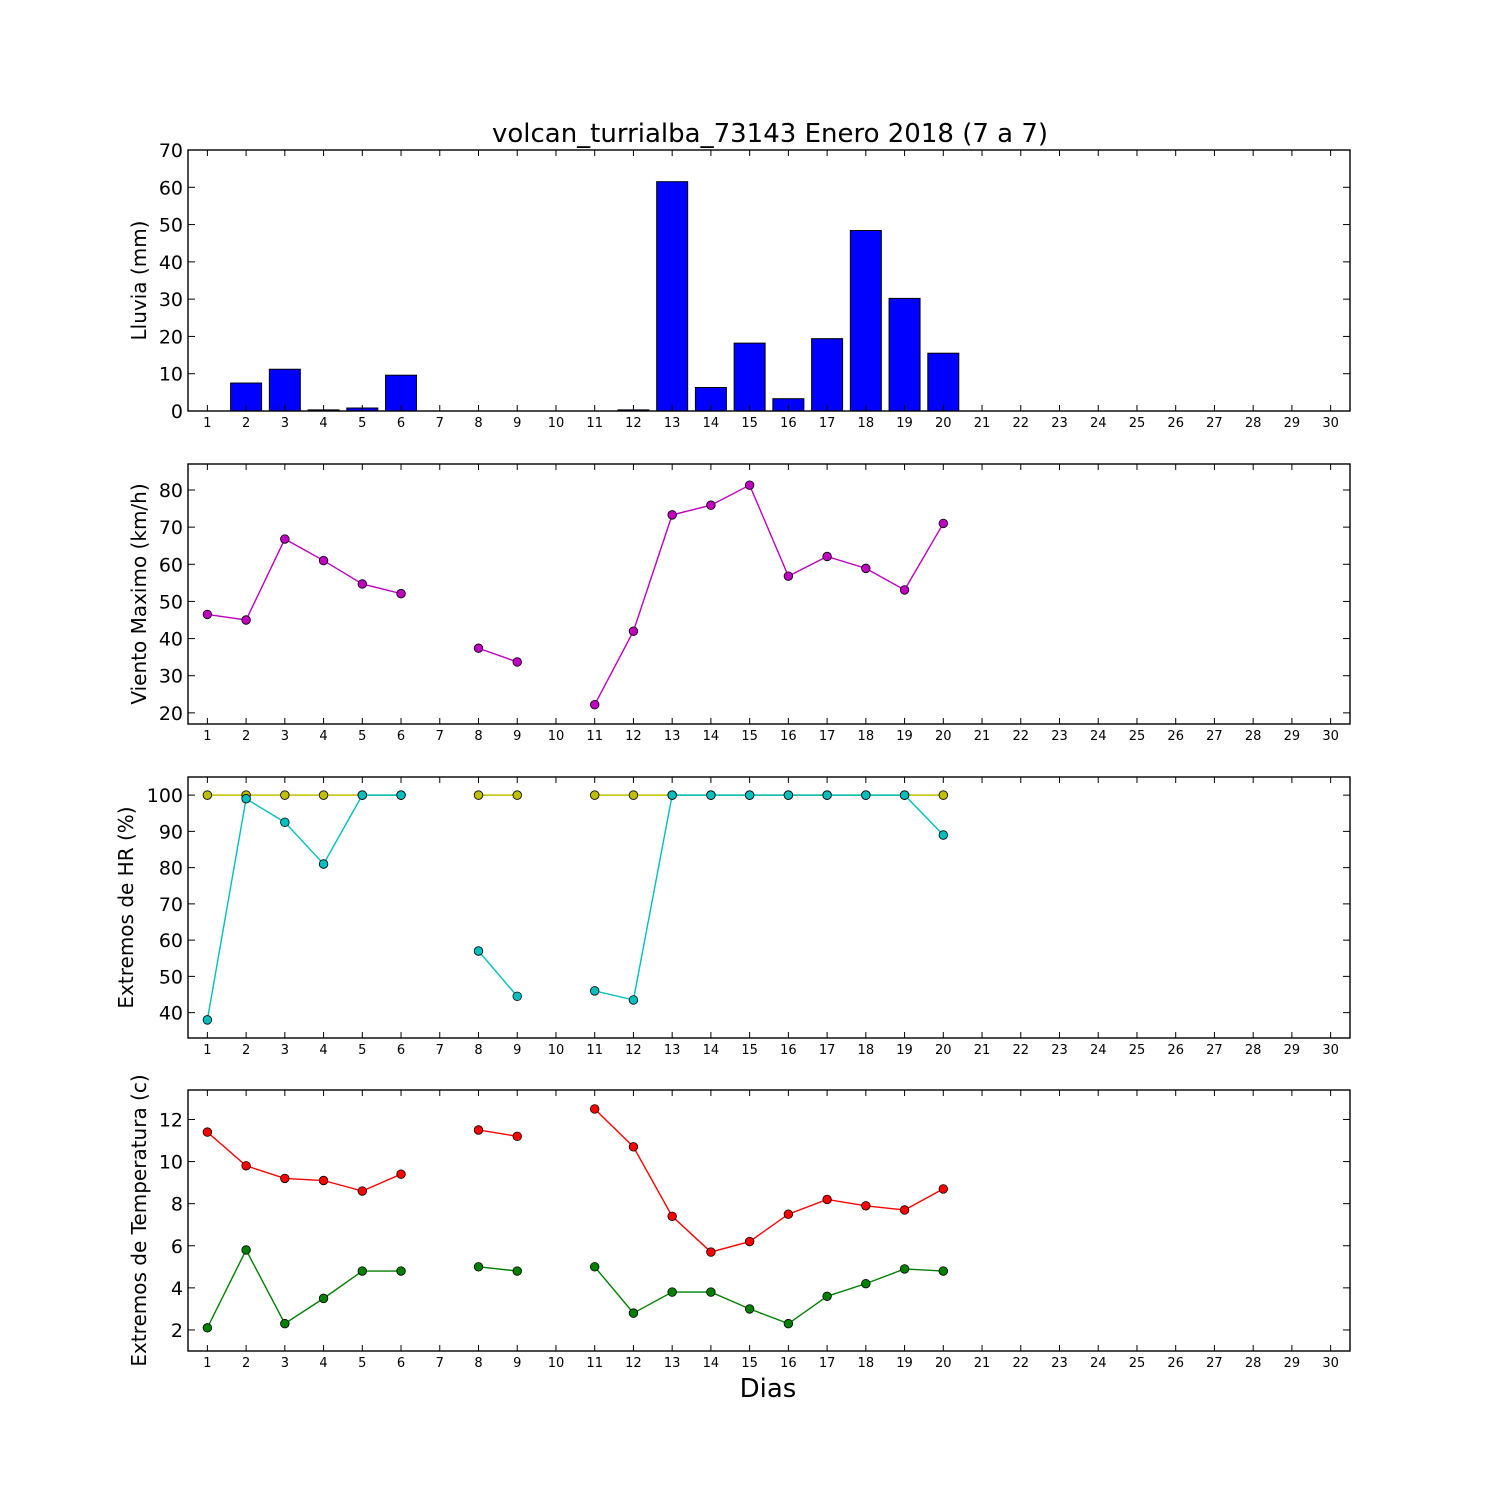 This screenshot has width=1500, height=1500. What do you see at coordinates (139, 281) in the screenshot?
I see `y-axis-label: Lluvia (mm)` at bounding box center [139, 281].